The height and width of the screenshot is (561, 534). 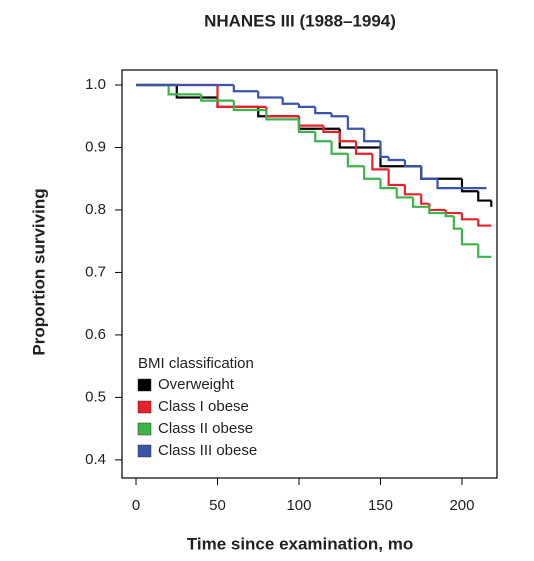 What do you see at coordinates (95, 459) in the screenshot?
I see `y-tick-label: 0.4` at bounding box center [95, 459].